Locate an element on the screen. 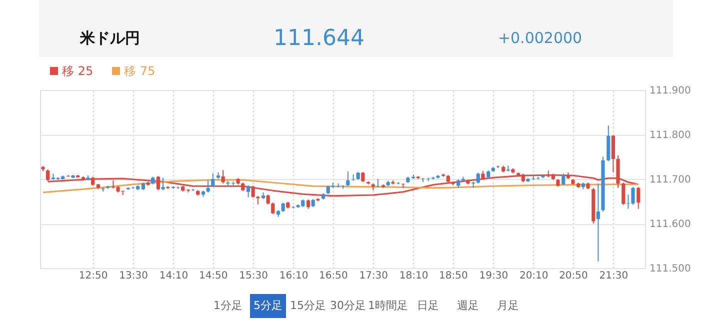 This screenshot has height=336, width=728. y-tick-label: 111.600 is located at coordinates (670, 224).